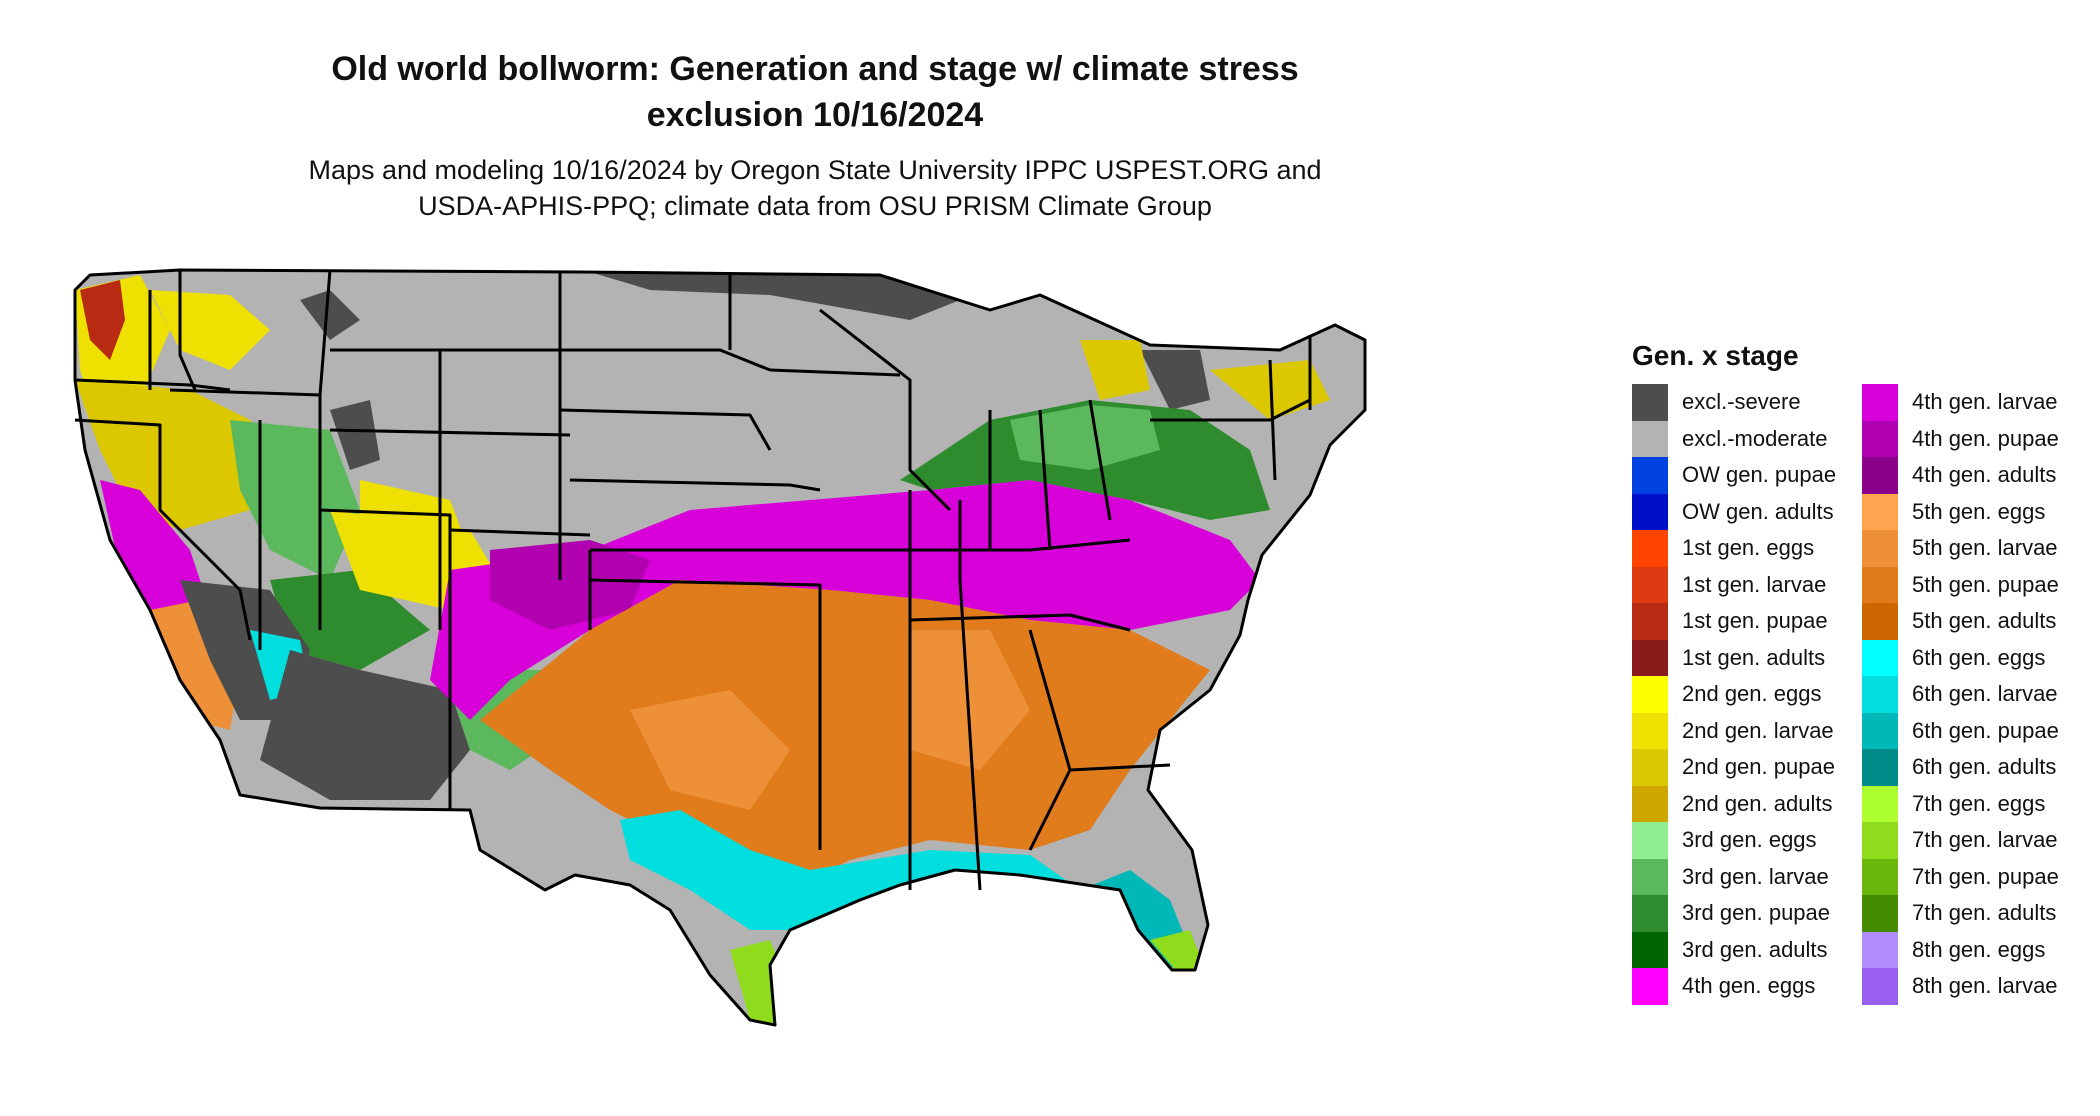 This screenshot has height=1116, width=2100. Describe the element at coordinates (1985, 986) in the screenshot. I see `legend-label: 8th gen. larvae` at that location.